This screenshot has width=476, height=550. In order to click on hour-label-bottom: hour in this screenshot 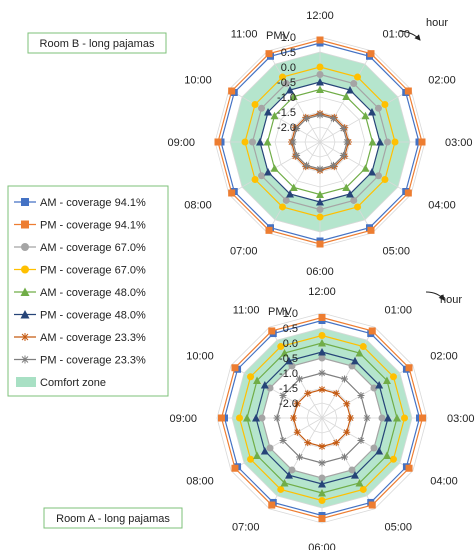, I will do `click(451, 300)`.